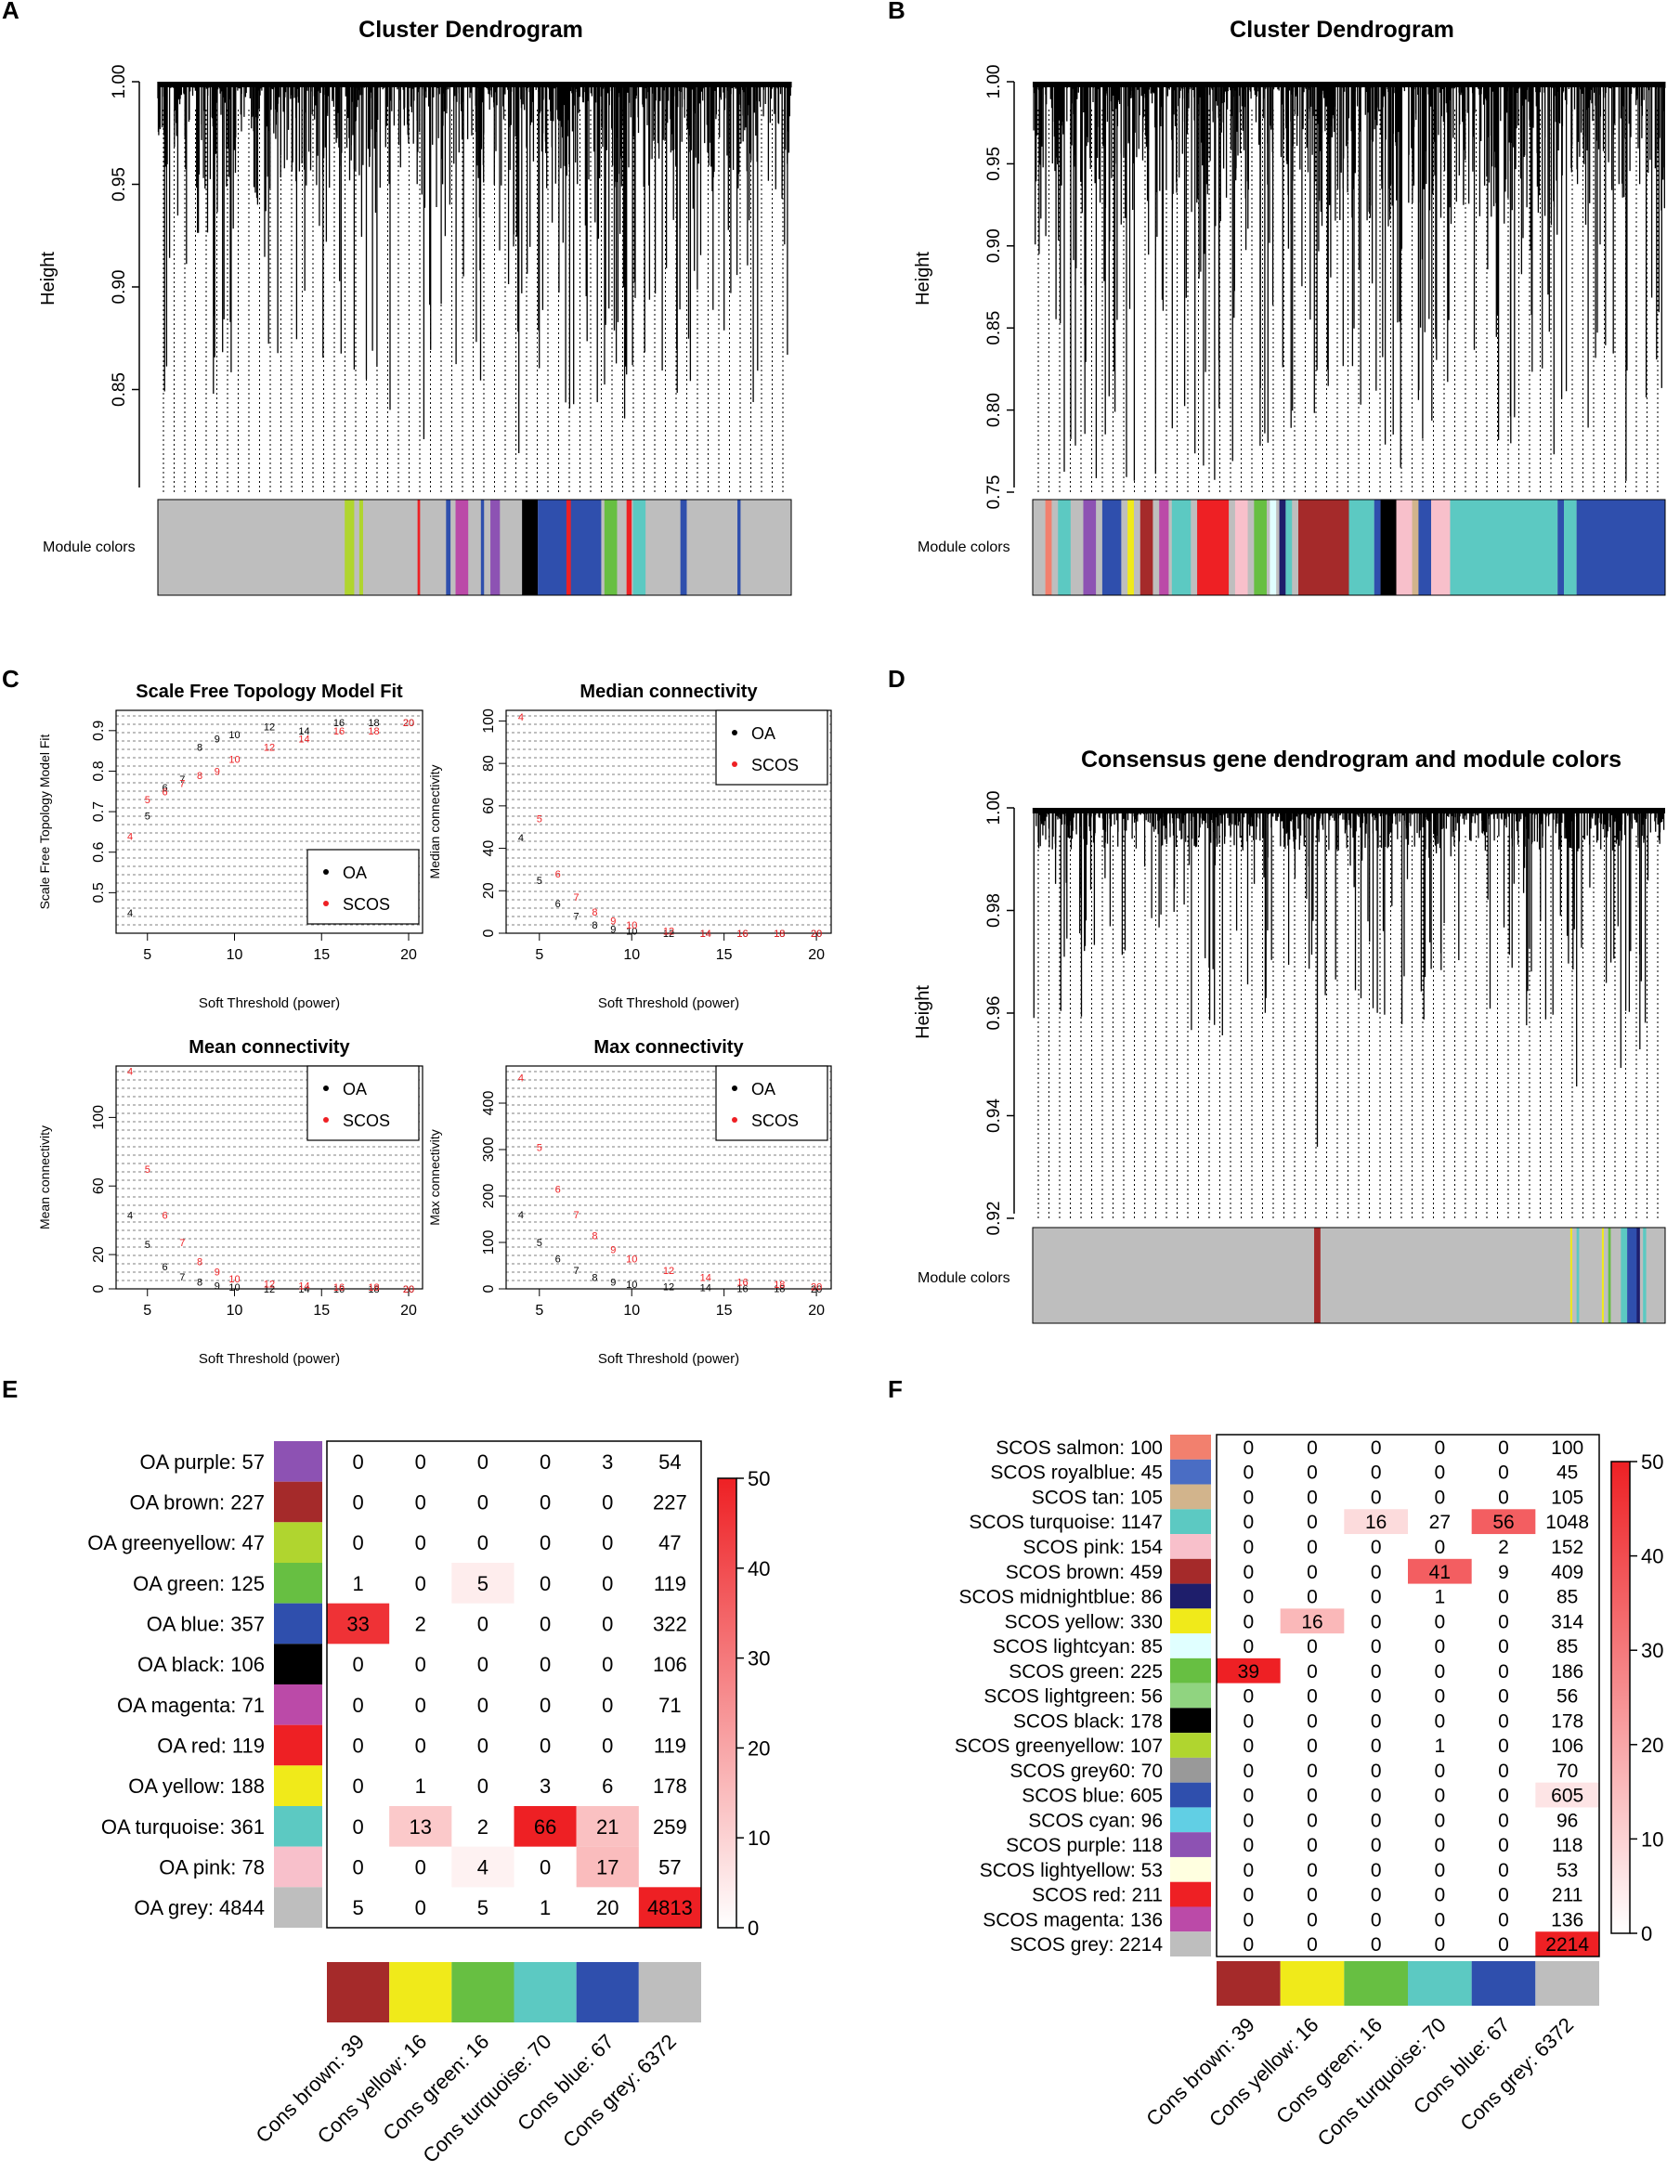 This screenshot has width=1680, height=2184. What do you see at coordinates (1567, 1845) in the screenshot?
I see `cell-value: 118` at bounding box center [1567, 1845].